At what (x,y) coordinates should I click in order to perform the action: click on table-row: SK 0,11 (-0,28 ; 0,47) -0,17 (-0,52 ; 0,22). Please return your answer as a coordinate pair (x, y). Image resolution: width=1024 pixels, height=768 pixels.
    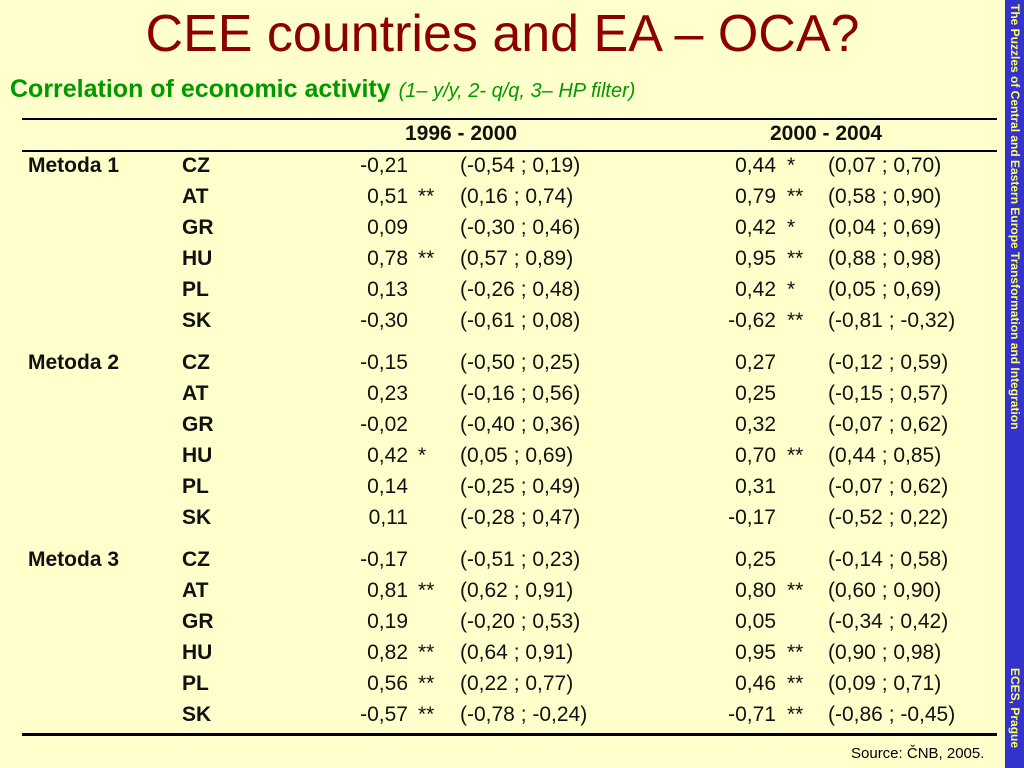
    Looking at the image, I should click on (500, 519).